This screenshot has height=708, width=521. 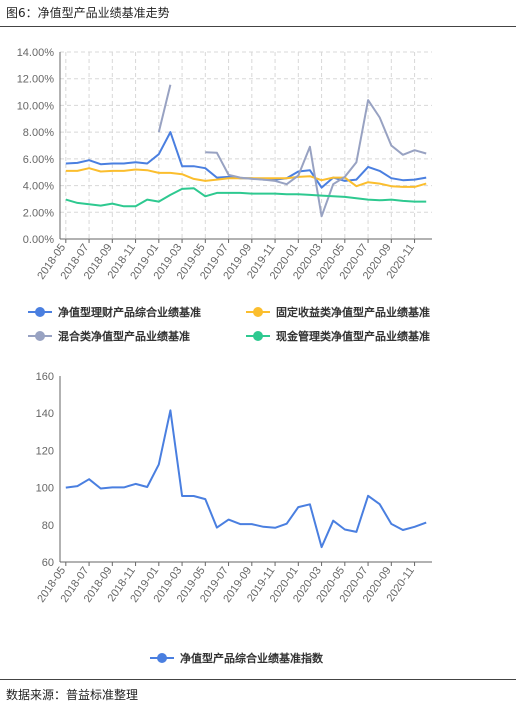 What do you see at coordinates (36, 80) in the screenshot?
I see `y-tick-label: 12.00%` at bounding box center [36, 80].